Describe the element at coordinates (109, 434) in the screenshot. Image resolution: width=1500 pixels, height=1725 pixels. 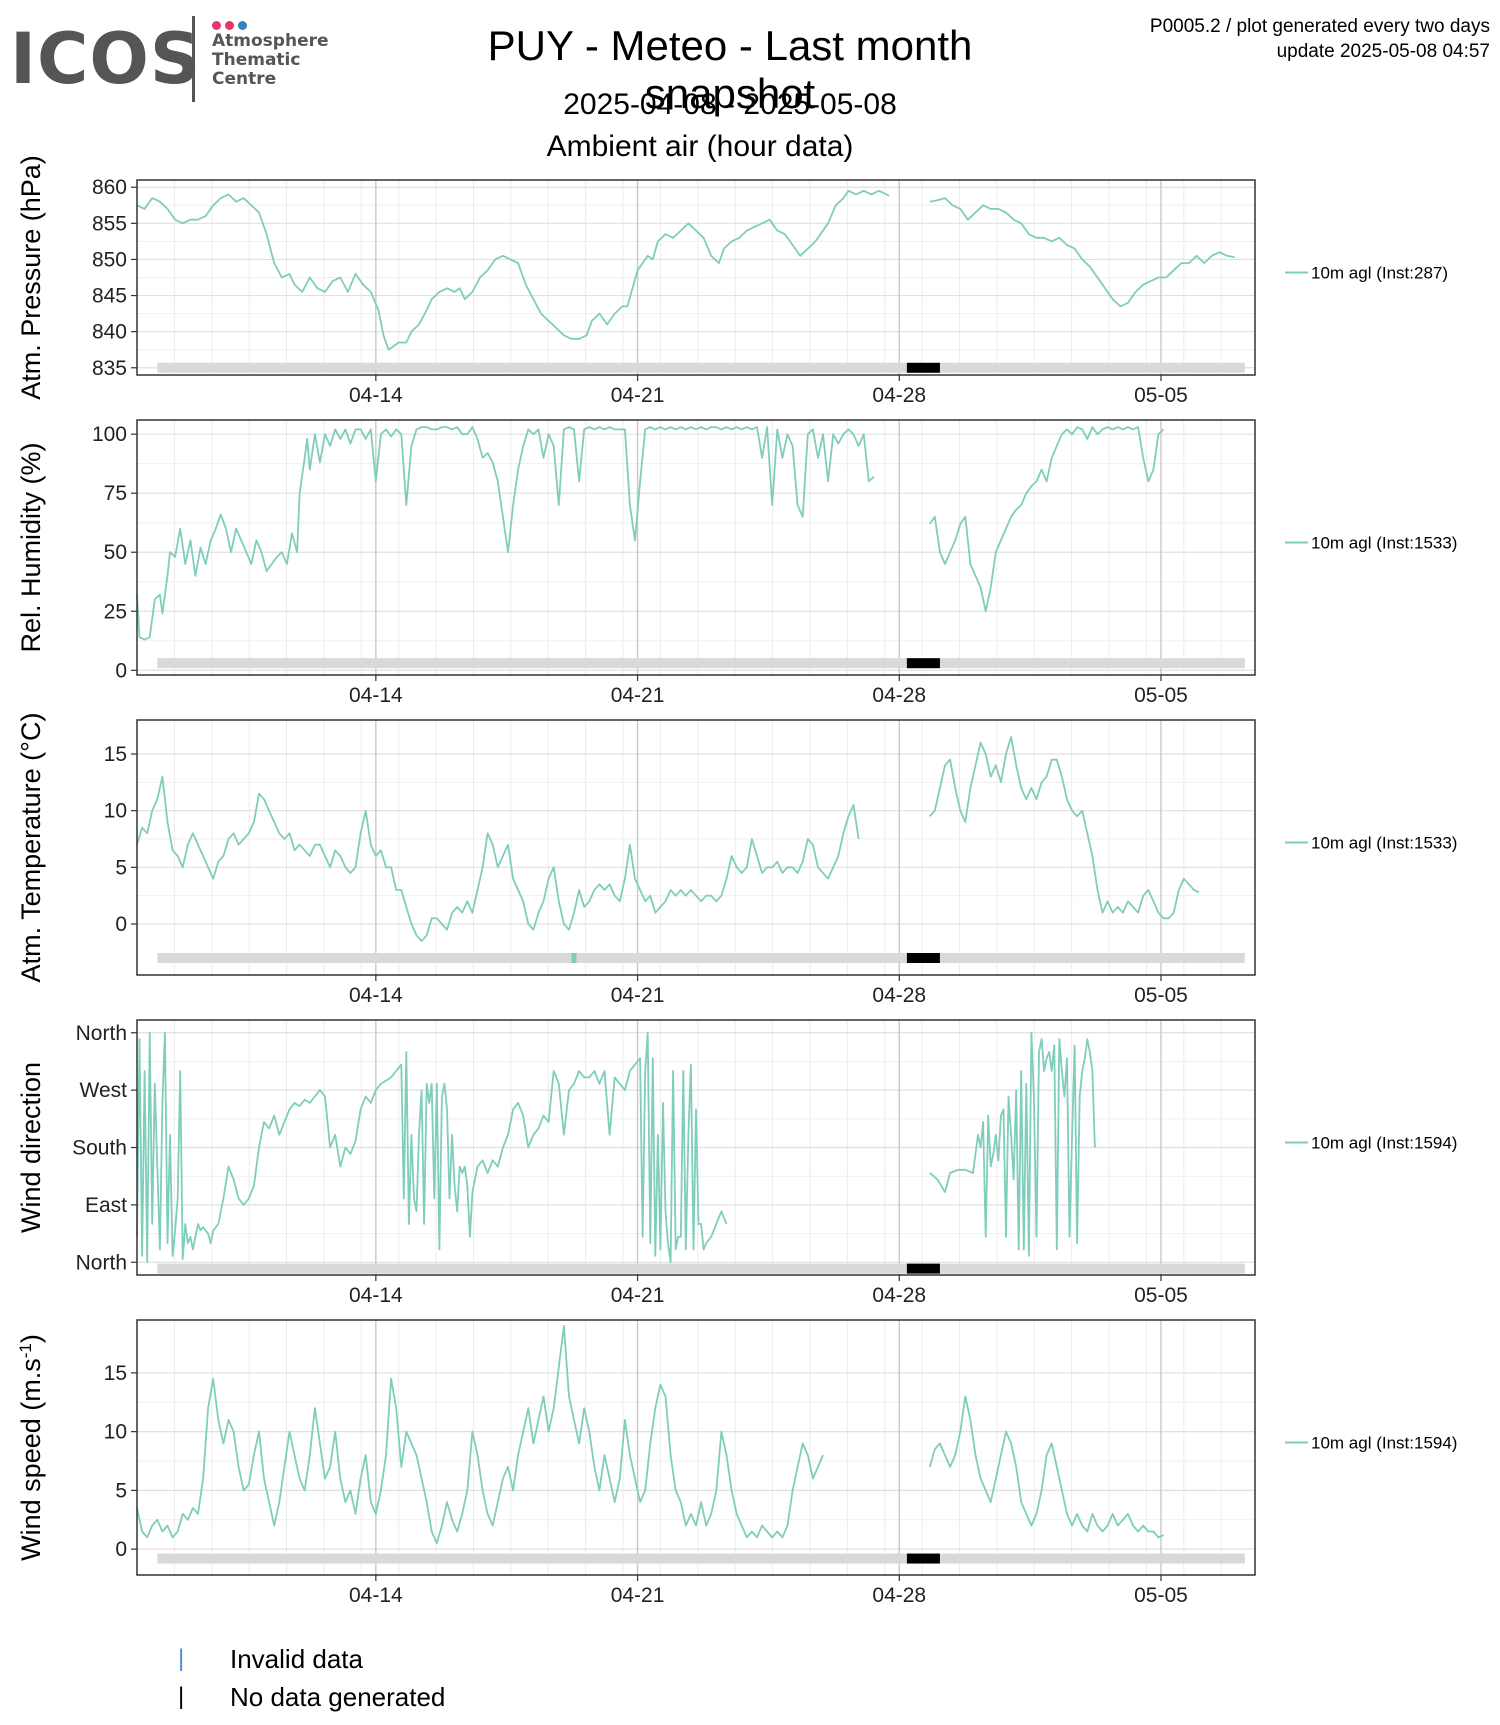
I see `y-tick-label: 100` at that location.